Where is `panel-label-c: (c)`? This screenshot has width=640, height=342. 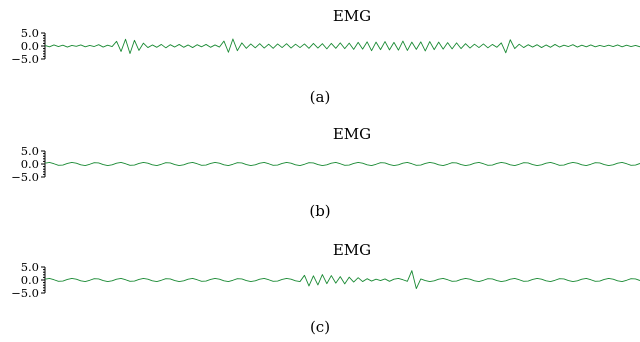
panel-label-c: (c) is located at coordinates (320, 327).